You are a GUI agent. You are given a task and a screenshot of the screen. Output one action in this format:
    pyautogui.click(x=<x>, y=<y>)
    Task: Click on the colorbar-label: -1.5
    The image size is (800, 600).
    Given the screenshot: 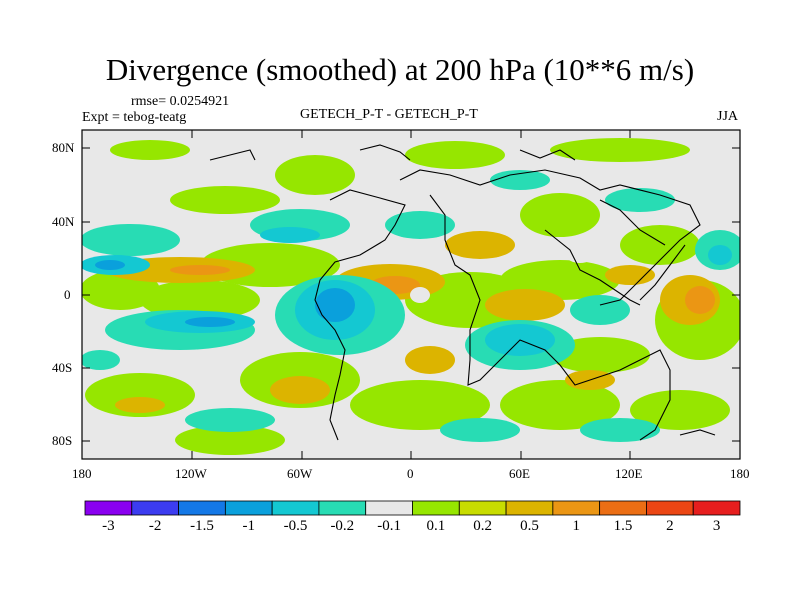 What is the action you would take?
    pyautogui.click(x=202, y=526)
    